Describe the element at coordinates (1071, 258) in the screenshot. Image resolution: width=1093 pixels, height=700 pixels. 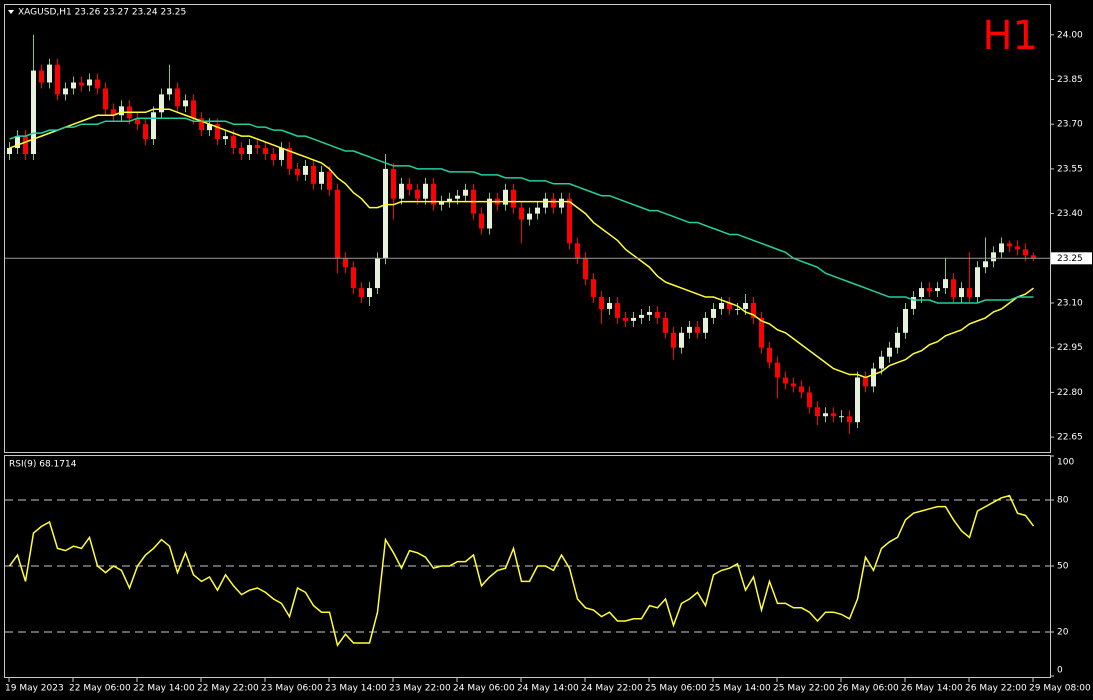
I see `current-price-tag` at that location.